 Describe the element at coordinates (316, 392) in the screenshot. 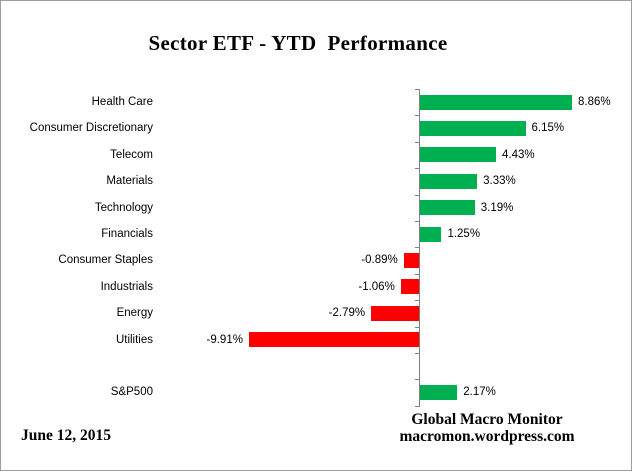

I see `chart-row: S&P500 2.17%` at that location.